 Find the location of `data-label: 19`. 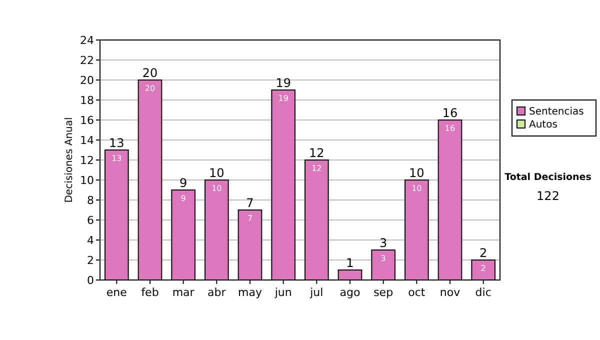

data-label: 19 is located at coordinates (283, 98).